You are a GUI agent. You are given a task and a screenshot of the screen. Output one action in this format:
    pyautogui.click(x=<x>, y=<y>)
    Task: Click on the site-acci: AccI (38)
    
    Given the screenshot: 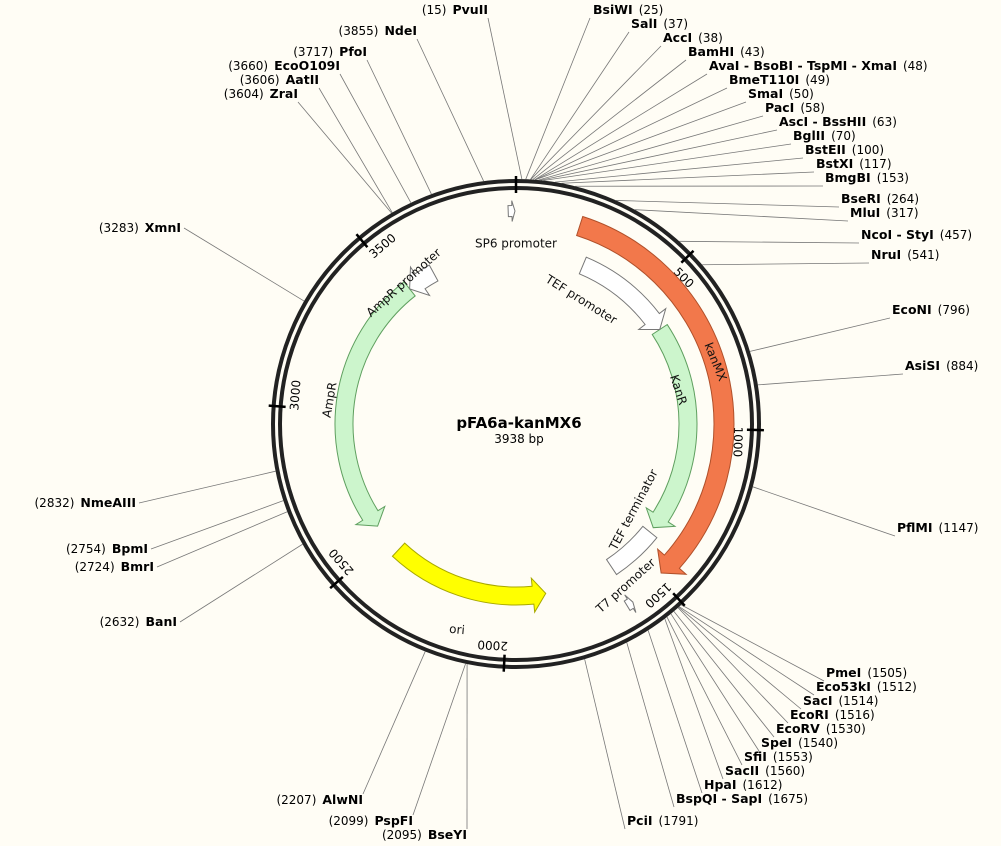 What is the action you would take?
    pyautogui.click(x=693, y=37)
    